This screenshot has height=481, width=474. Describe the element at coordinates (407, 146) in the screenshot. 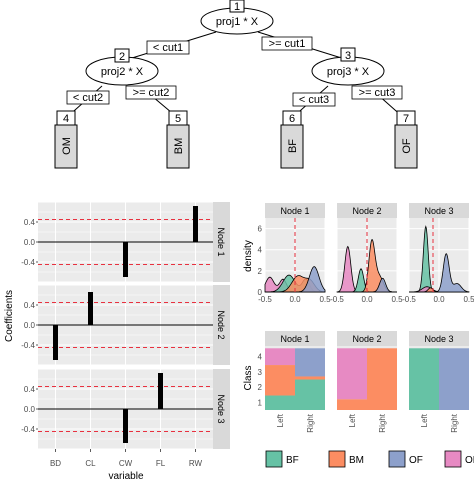

I see `leaf-node-7-class: OF` at that location.